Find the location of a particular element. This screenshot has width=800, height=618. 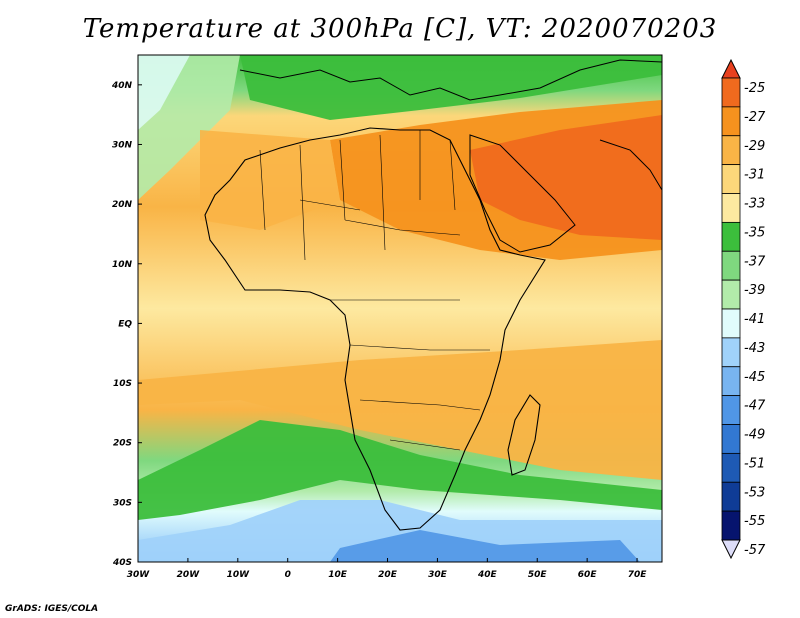

lat-tick-label: 30S is located at coordinates (122, 503).